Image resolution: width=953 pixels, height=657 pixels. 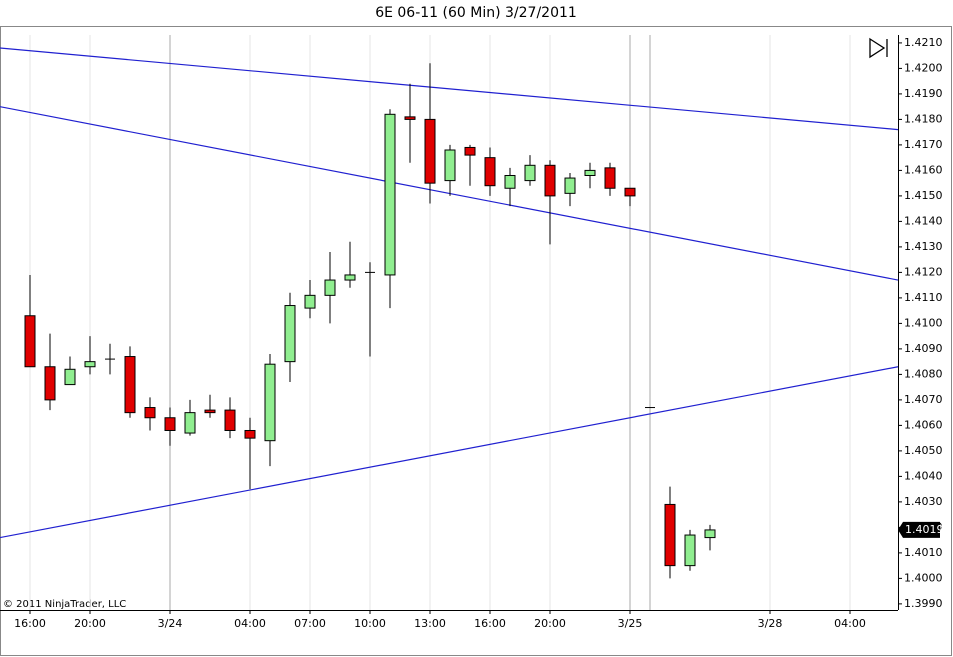 What do you see at coordinates (923, 144) in the screenshot?
I see `y-tick-label: 1.4170` at bounding box center [923, 144].